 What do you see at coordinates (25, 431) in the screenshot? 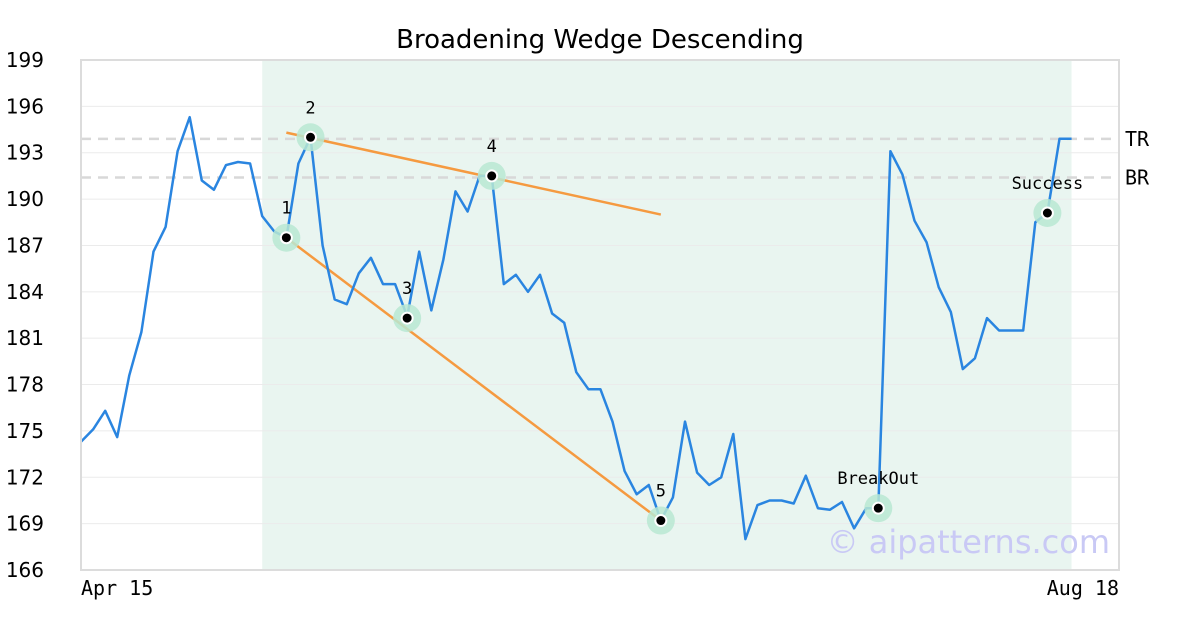
I see `y-tick-label: 175` at bounding box center [25, 431].